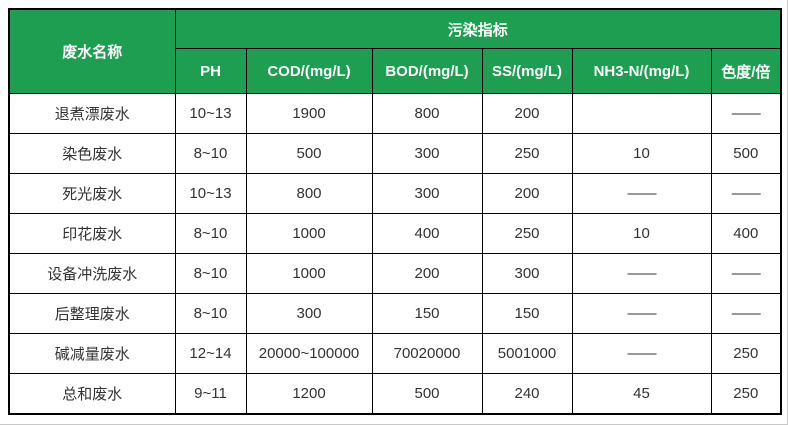 The width and height of the screenshot is (788, 425). Describe the element at coordinates (527, 273) in the screenshot. I see `cell-ss: 300` at that location.